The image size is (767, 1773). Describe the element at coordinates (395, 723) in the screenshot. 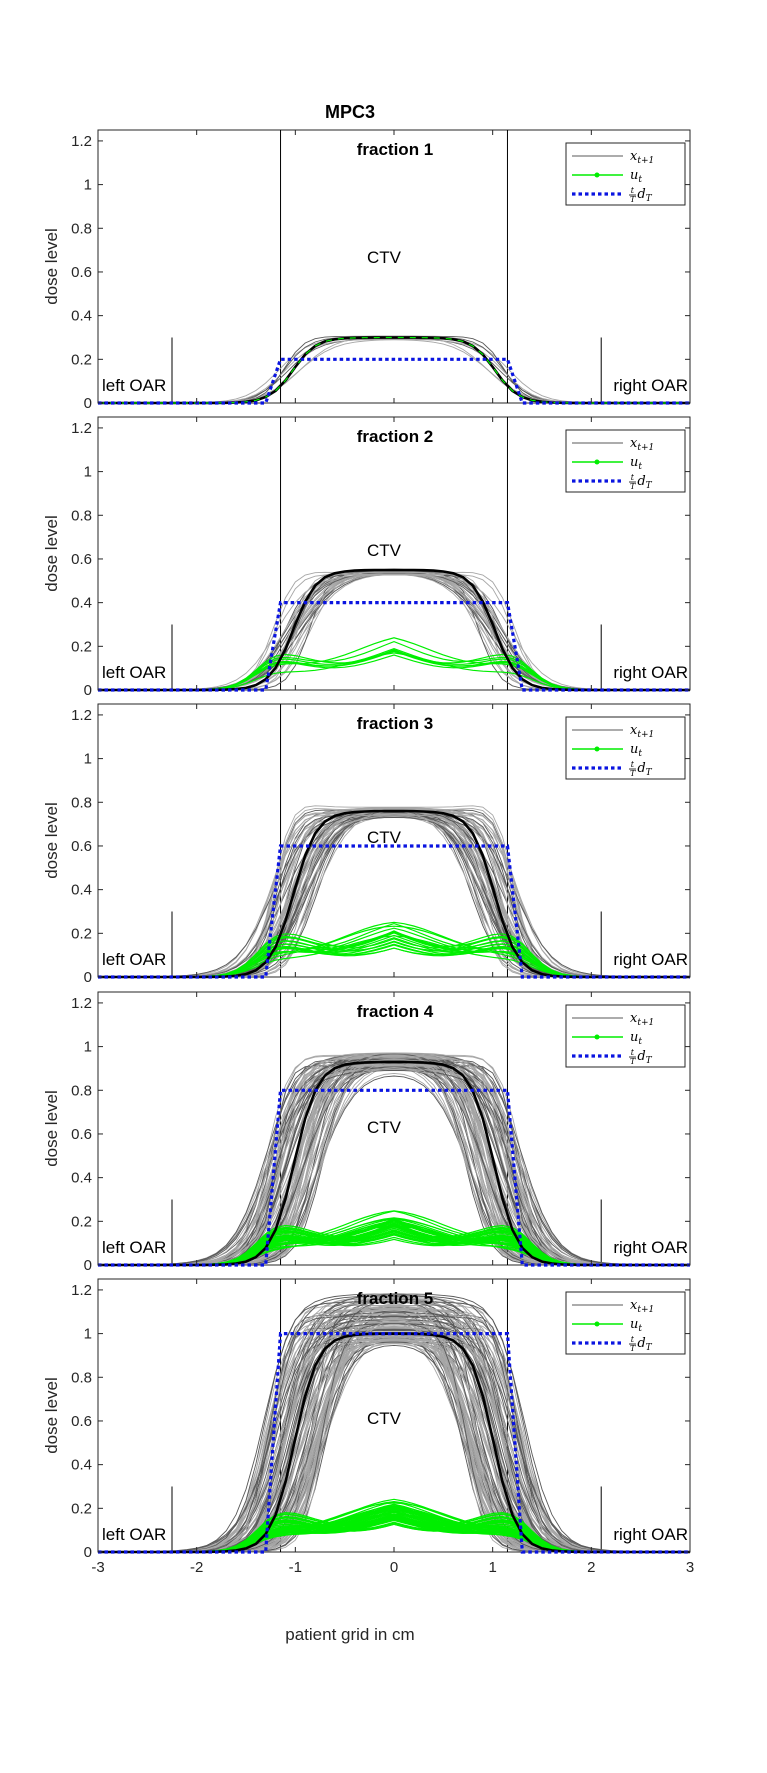

I see `panel-title: fraction 3` at that location.